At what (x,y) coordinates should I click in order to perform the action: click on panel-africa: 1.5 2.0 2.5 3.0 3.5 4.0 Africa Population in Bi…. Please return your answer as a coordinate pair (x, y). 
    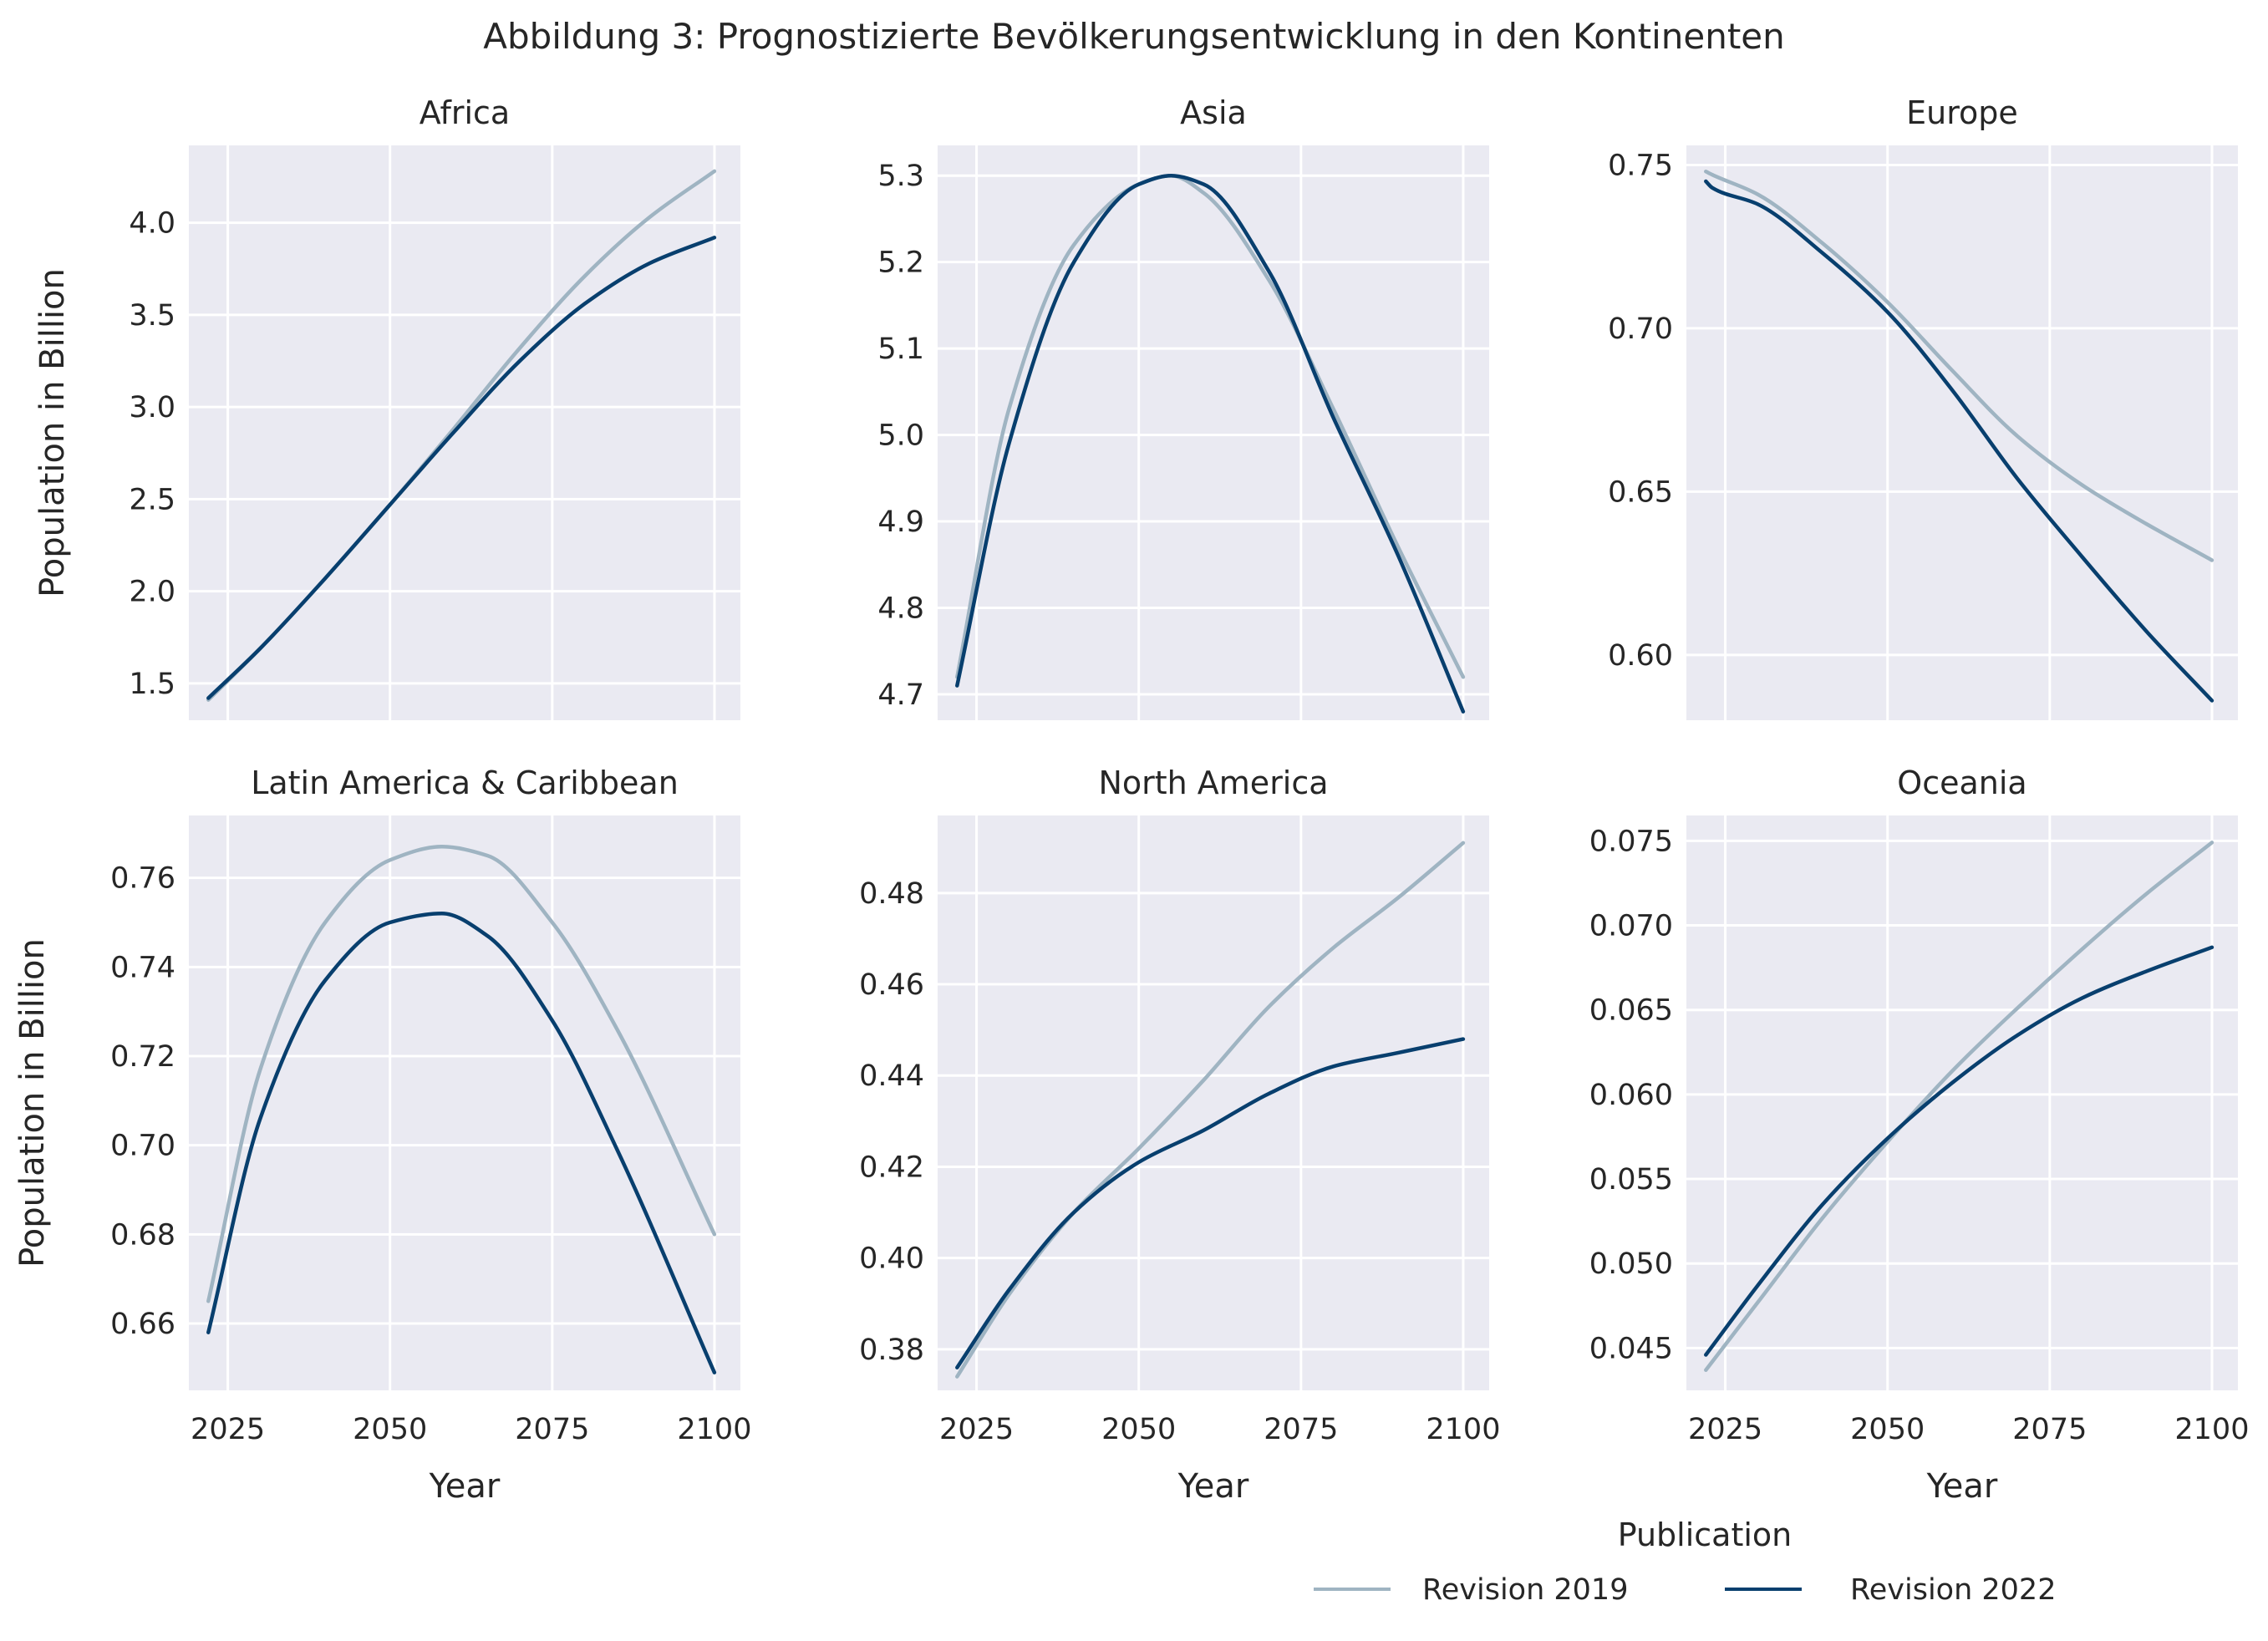
    Looking at the image, I should click on (386, 407).